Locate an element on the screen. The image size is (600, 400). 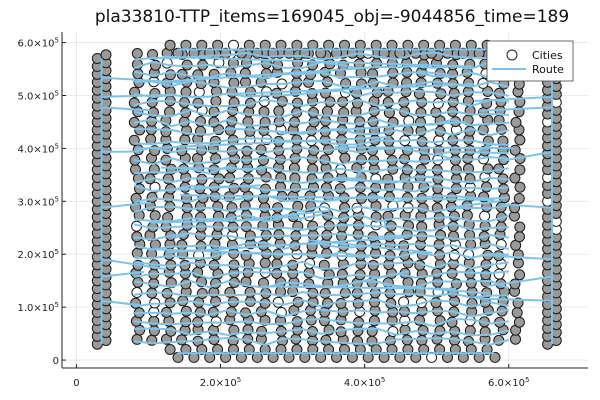
legend-cities-label: Cities is located at coordinates (547, 55).